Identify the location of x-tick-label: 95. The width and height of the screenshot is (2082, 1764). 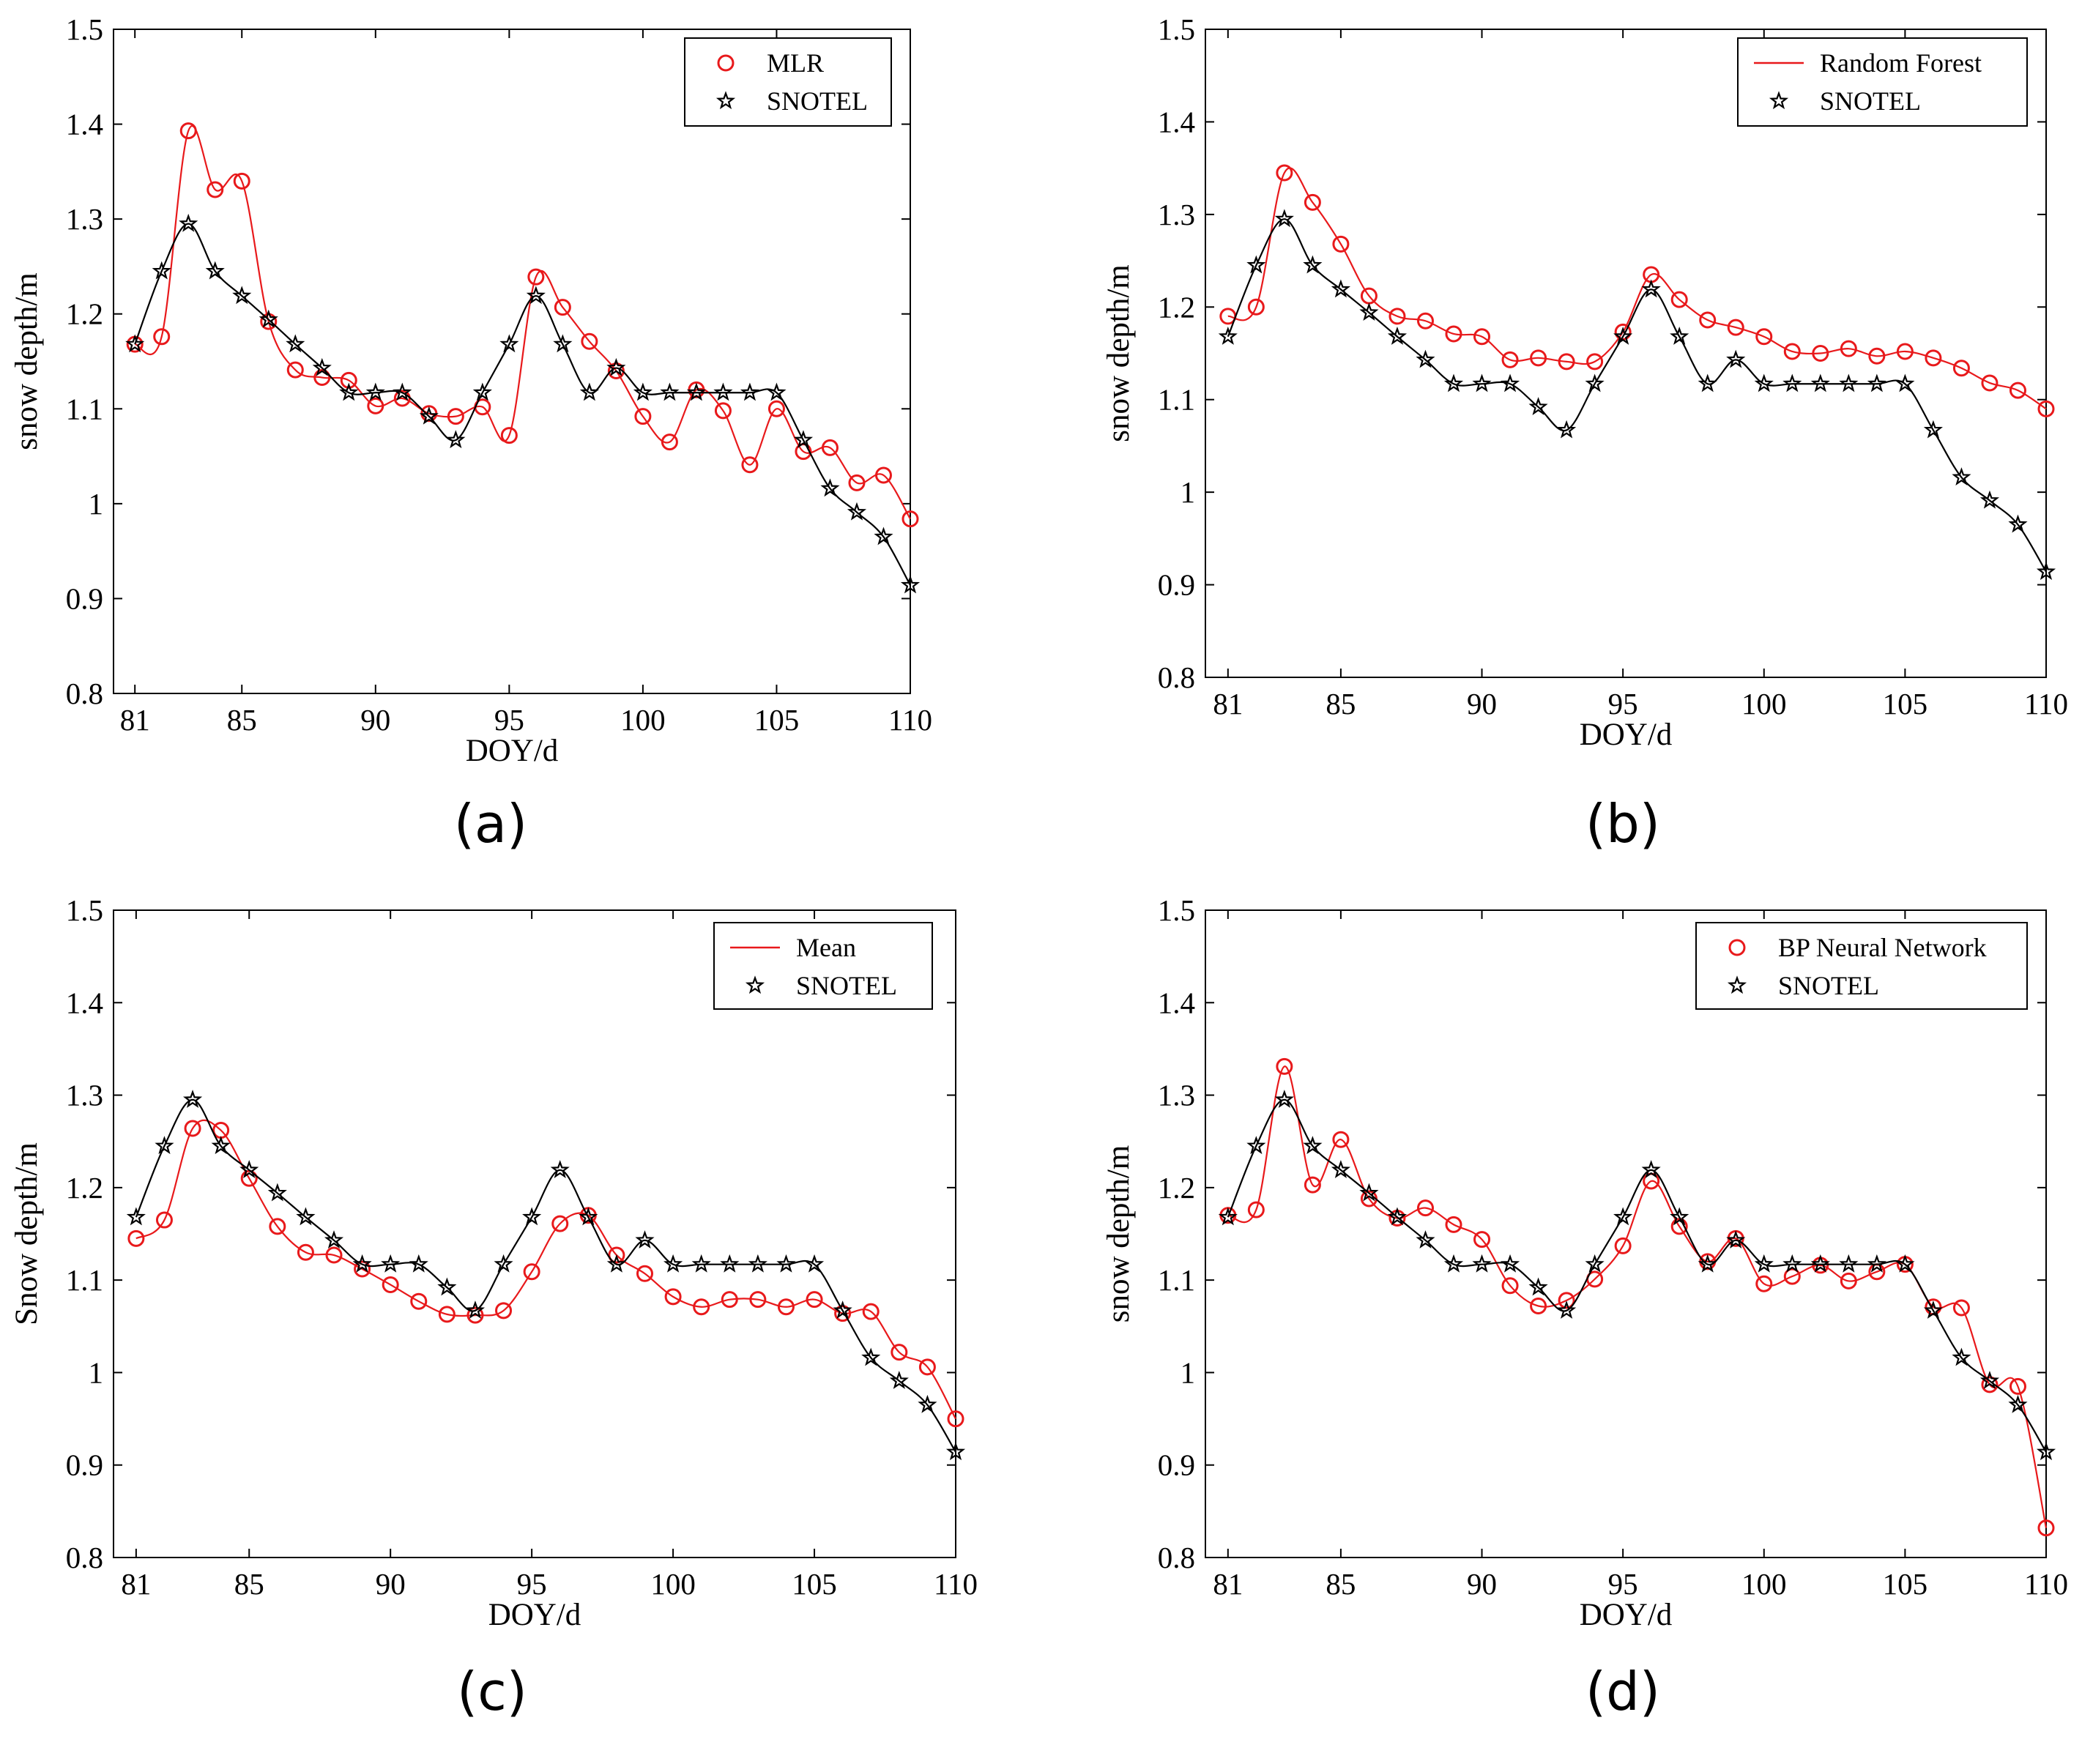
(509, 720).